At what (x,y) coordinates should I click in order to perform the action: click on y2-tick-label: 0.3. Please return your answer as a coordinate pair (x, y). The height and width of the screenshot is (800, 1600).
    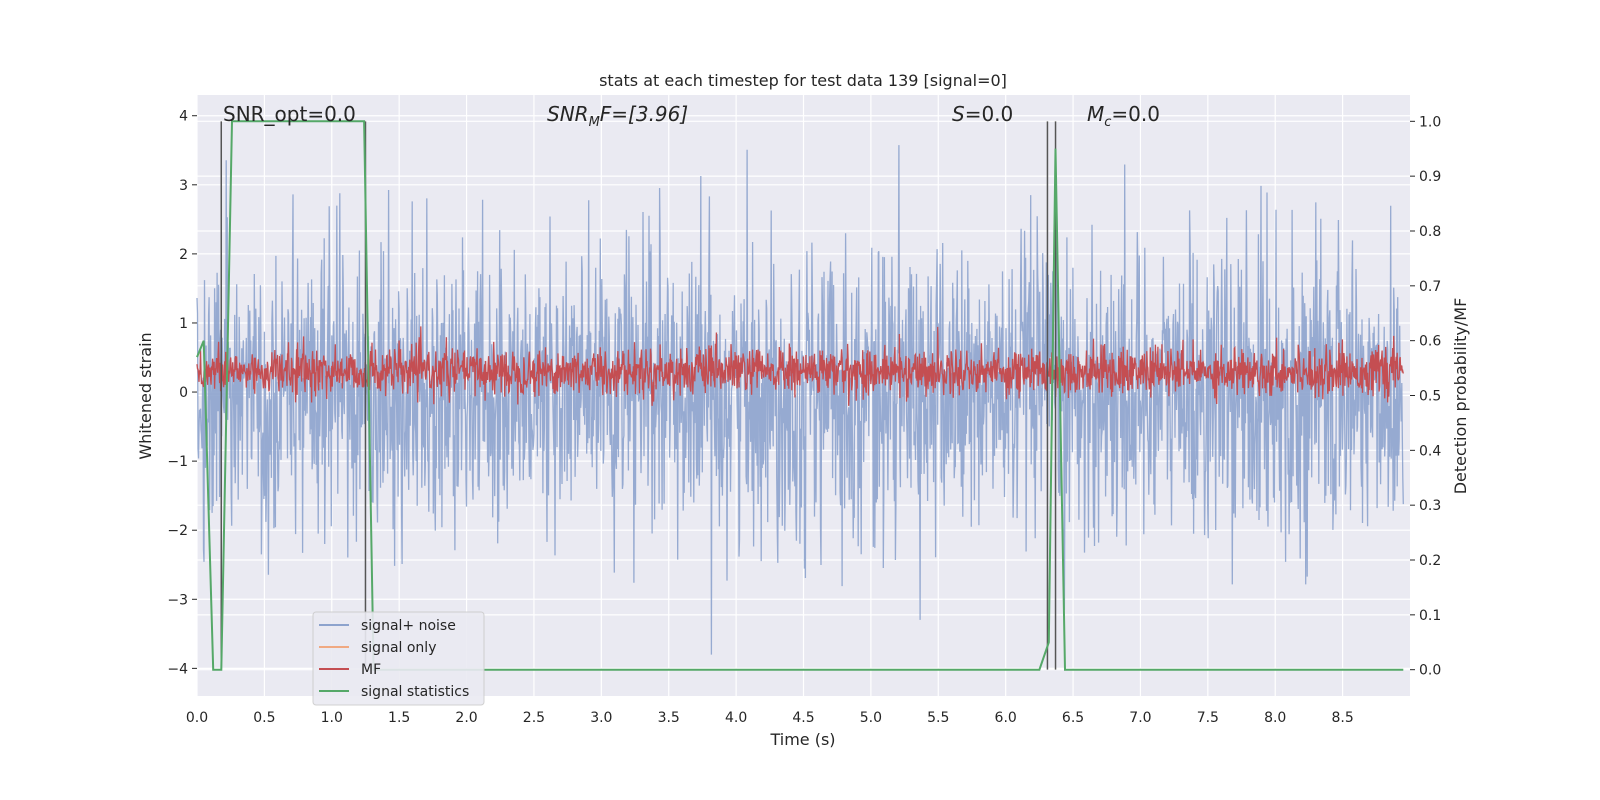
    Looking at the image, I should click on (1430, 506).